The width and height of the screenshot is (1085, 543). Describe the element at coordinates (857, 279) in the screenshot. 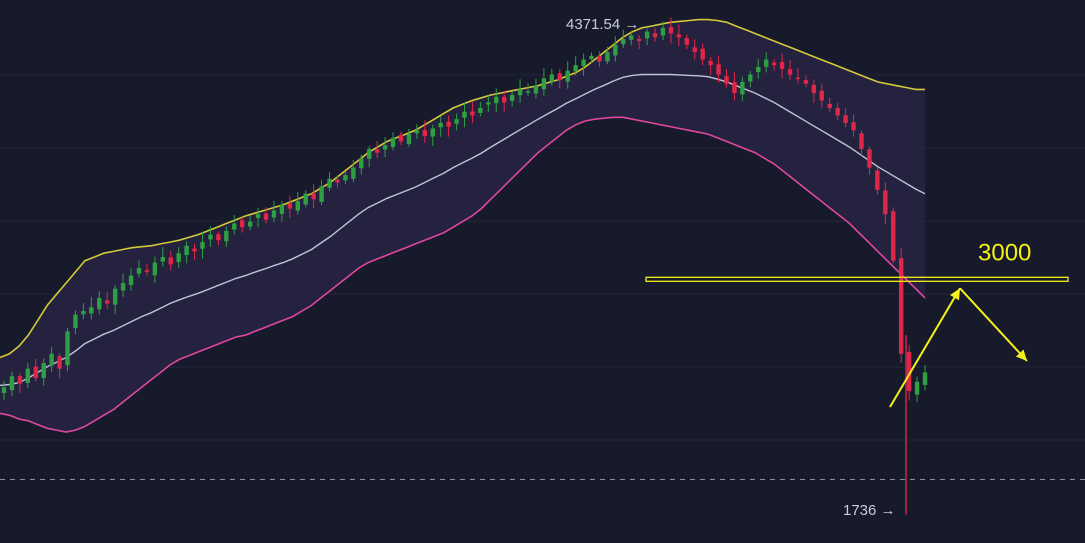

I see `resistance-line` at that location.